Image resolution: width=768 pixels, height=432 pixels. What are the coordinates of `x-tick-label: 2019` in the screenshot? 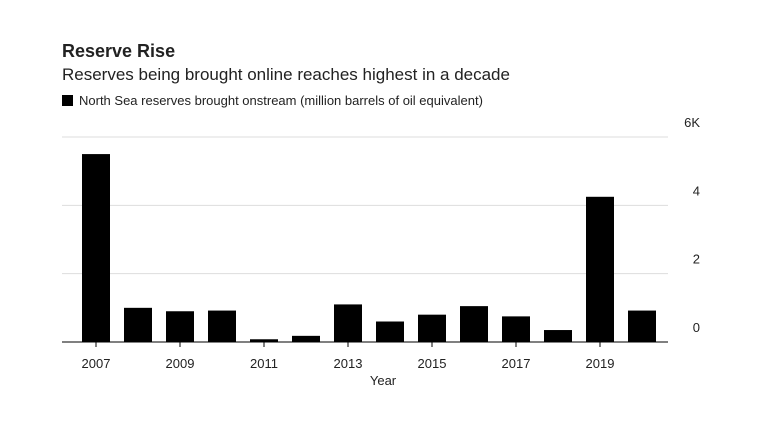 It's located at (600, 363).